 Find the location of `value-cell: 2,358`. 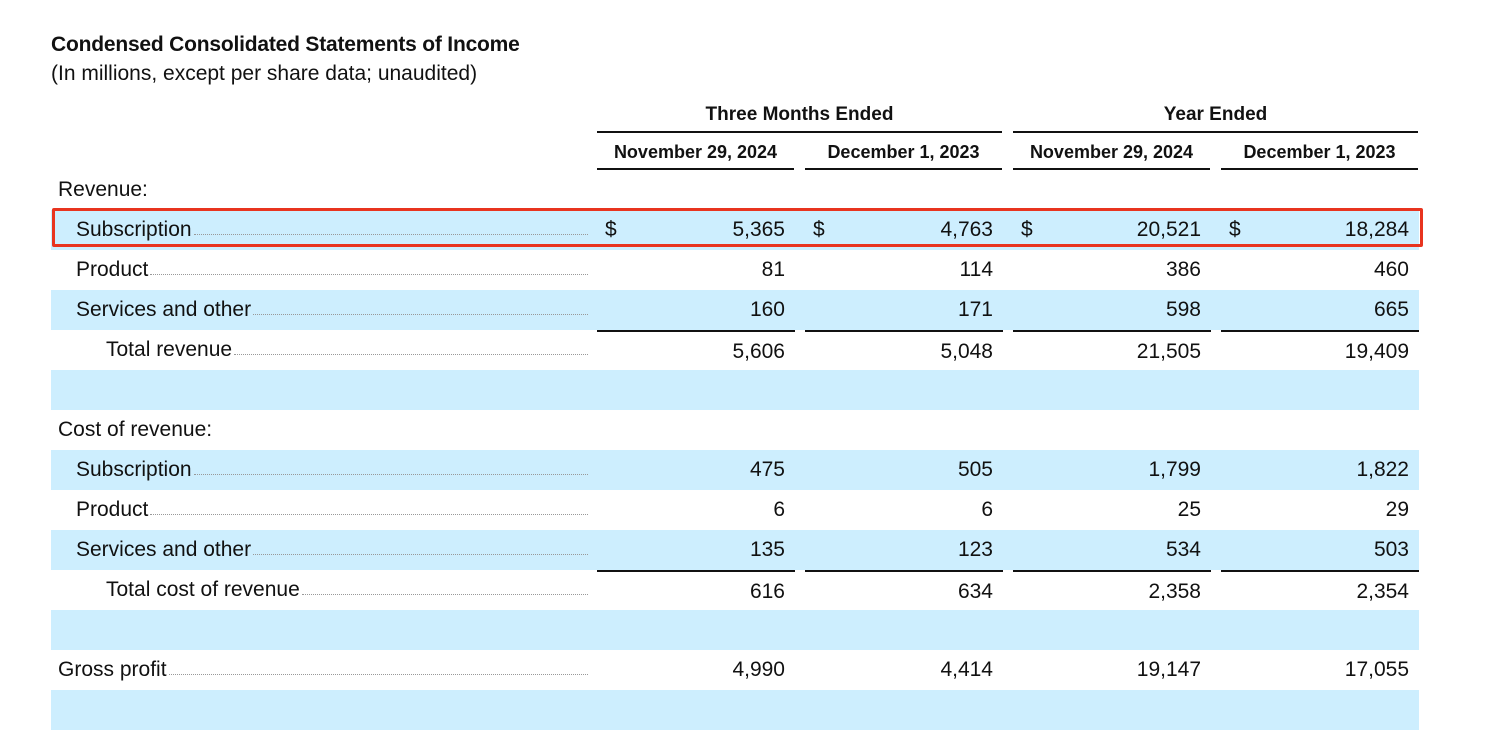

value-cell: 2,358 is located at coordinates (1112, 592).